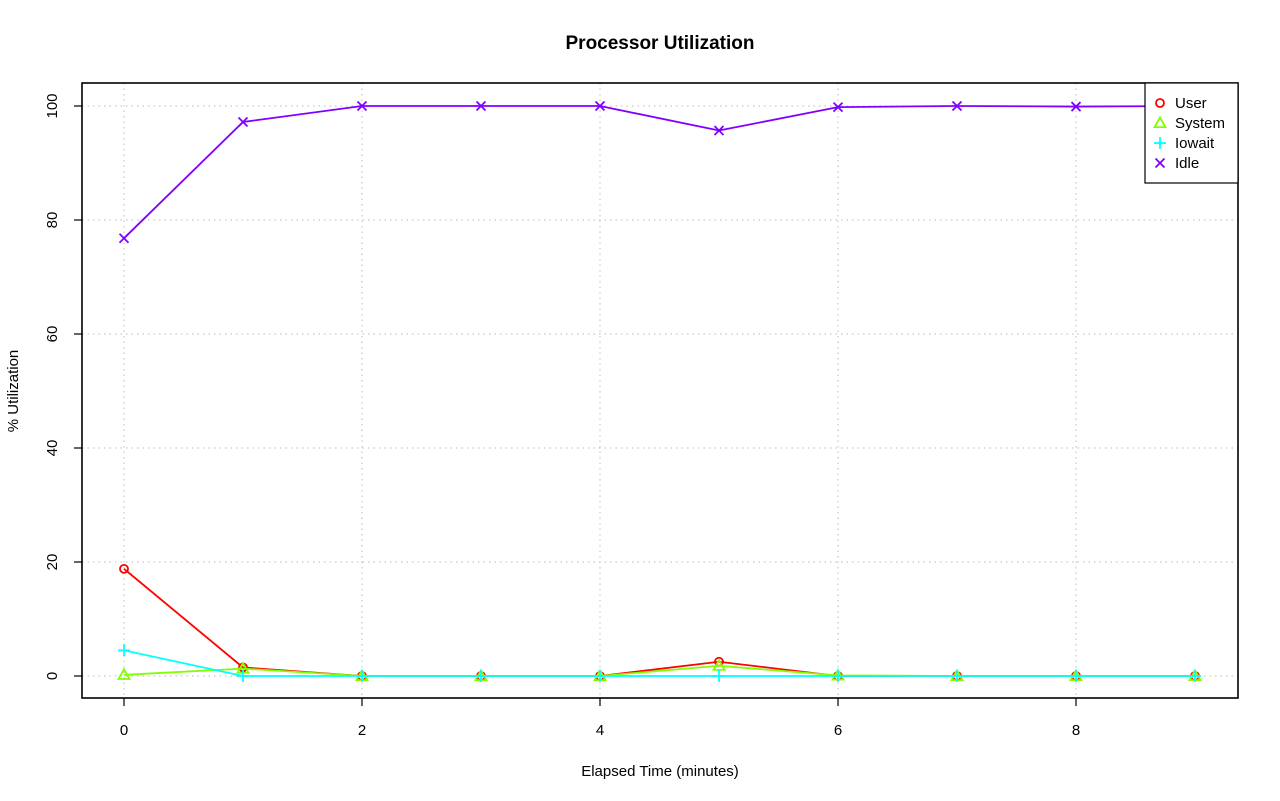  I want to click on y-tick-label: 0, so click(52, 676).